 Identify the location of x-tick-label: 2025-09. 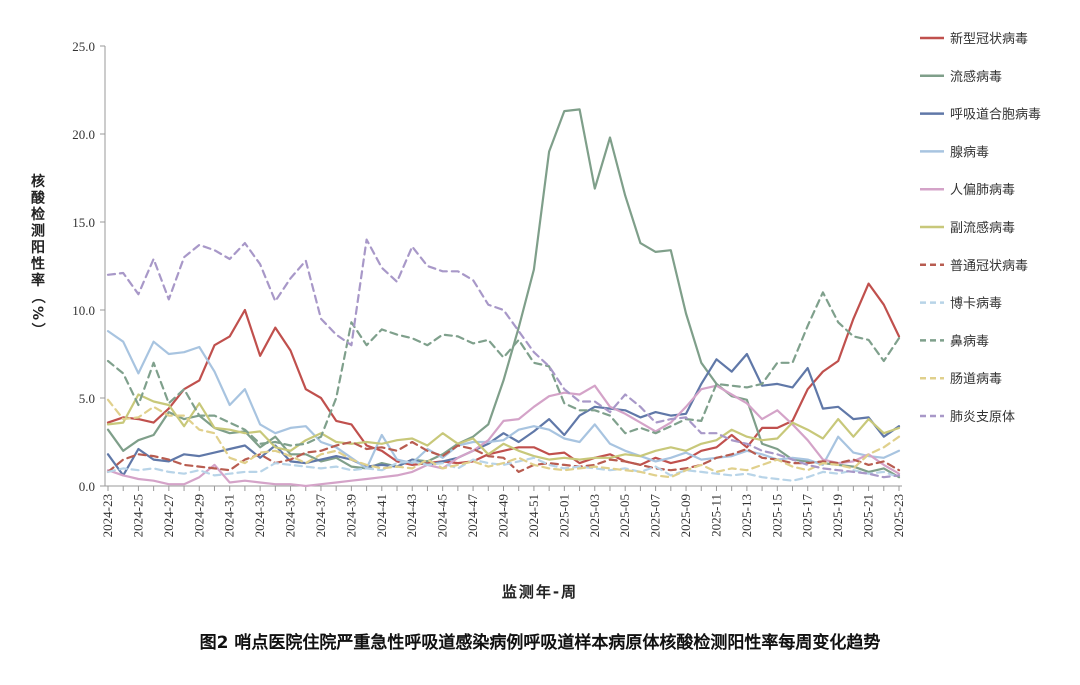
(685, 515).